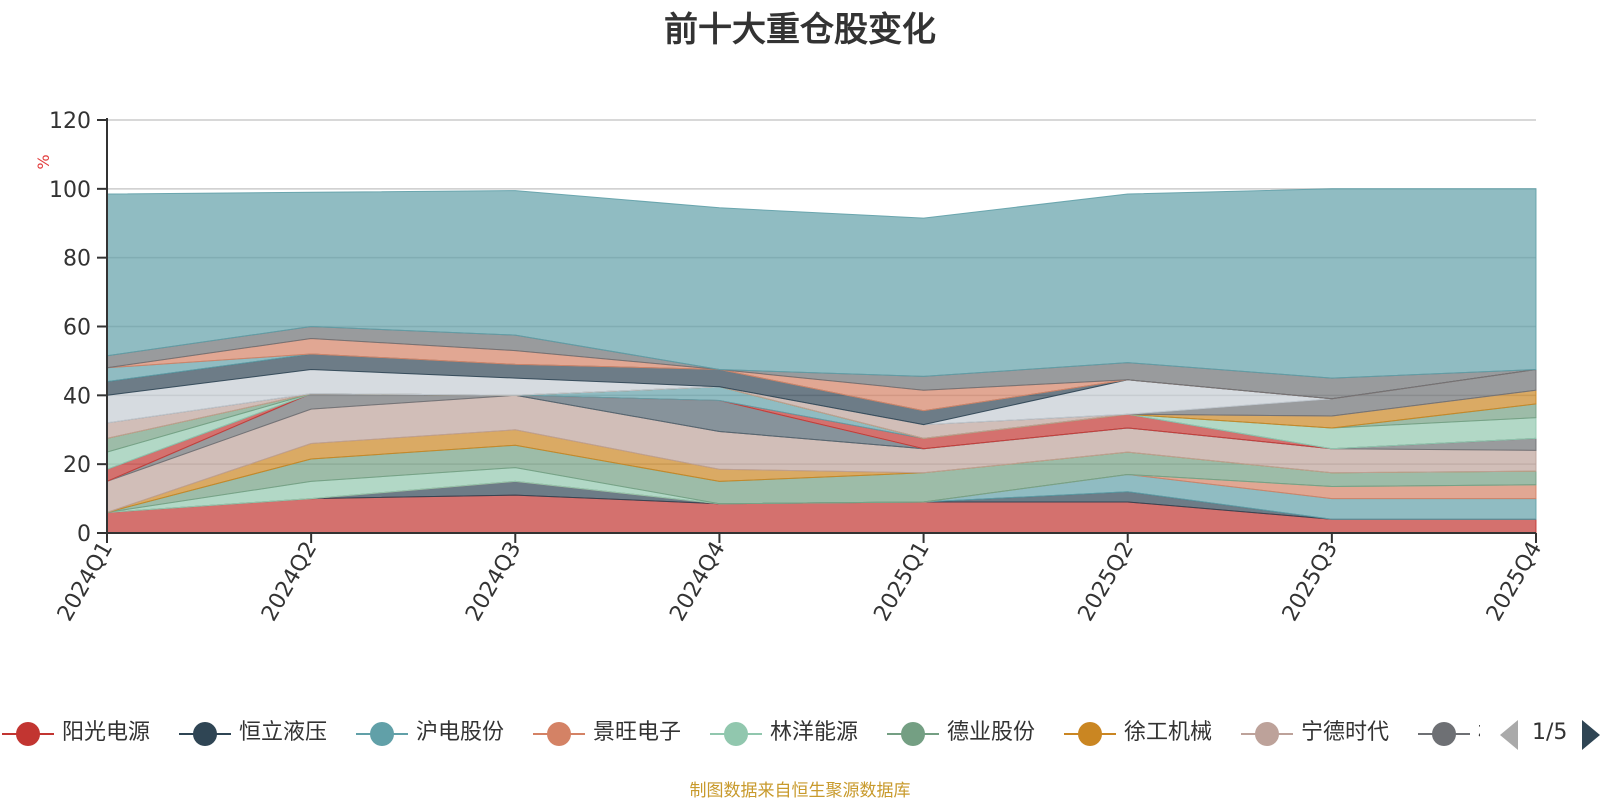 The height and width of the screenshot is (801, 1600). Describe the element at coordinates (493, 582) in the screenshot. I see `x-tick-label: 2024Q3` at that location.